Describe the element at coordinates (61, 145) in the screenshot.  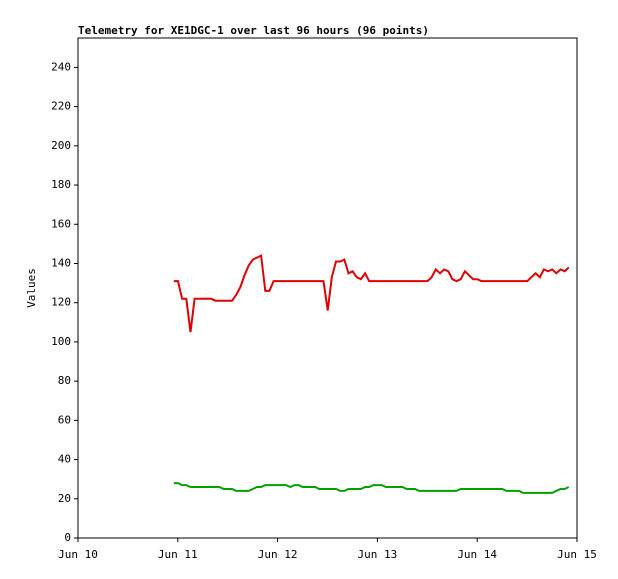
I see `y-tick-label: 200` at that location.